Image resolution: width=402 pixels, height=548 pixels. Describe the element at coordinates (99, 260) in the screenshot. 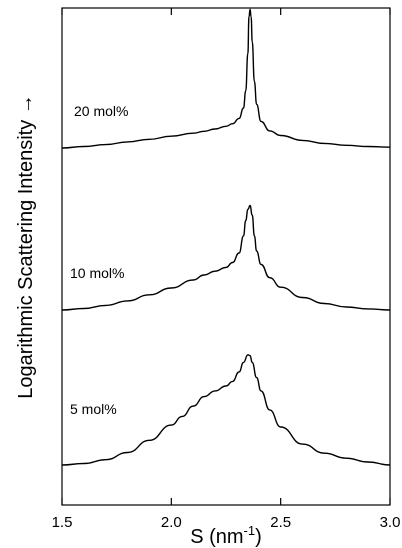

I see `labels-layer: 20 mol% 10 mol% 5 mol%` at that location.